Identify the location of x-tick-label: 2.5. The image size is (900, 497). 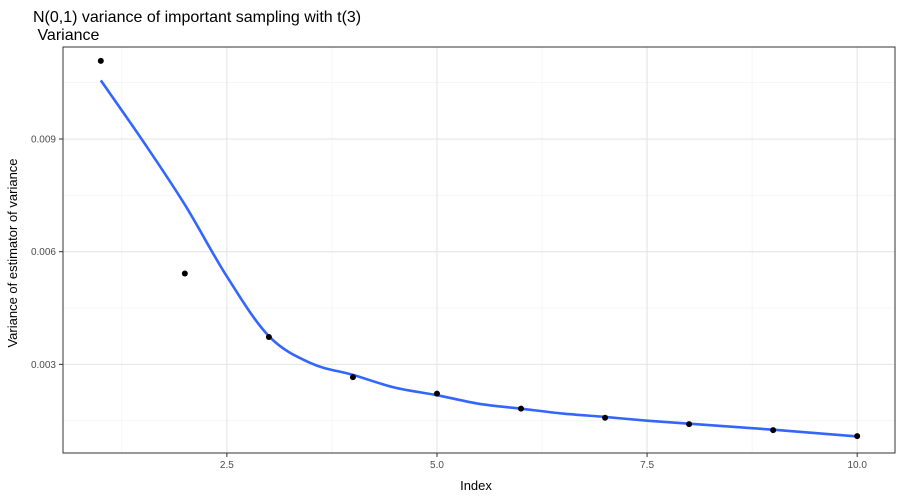
(227, 465).